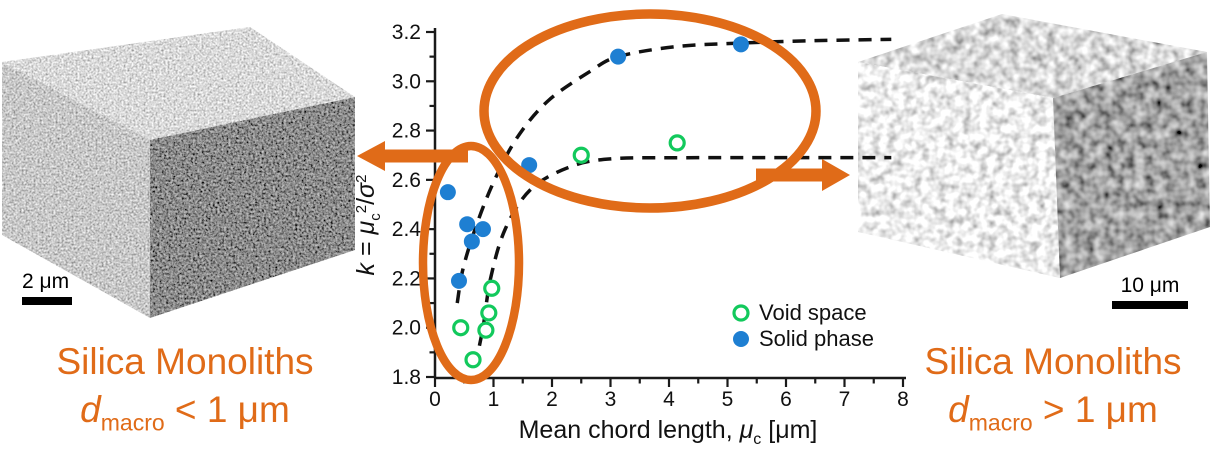 Image resolution: width=1212 pixels, height=460 pixels. Describe the element at coordinates (413, 205) in the screenshot. I see `y-axis-ticks: 1.8 2.0 2.2 2.4 2.6 2.8 3.0 3.2` at that location.